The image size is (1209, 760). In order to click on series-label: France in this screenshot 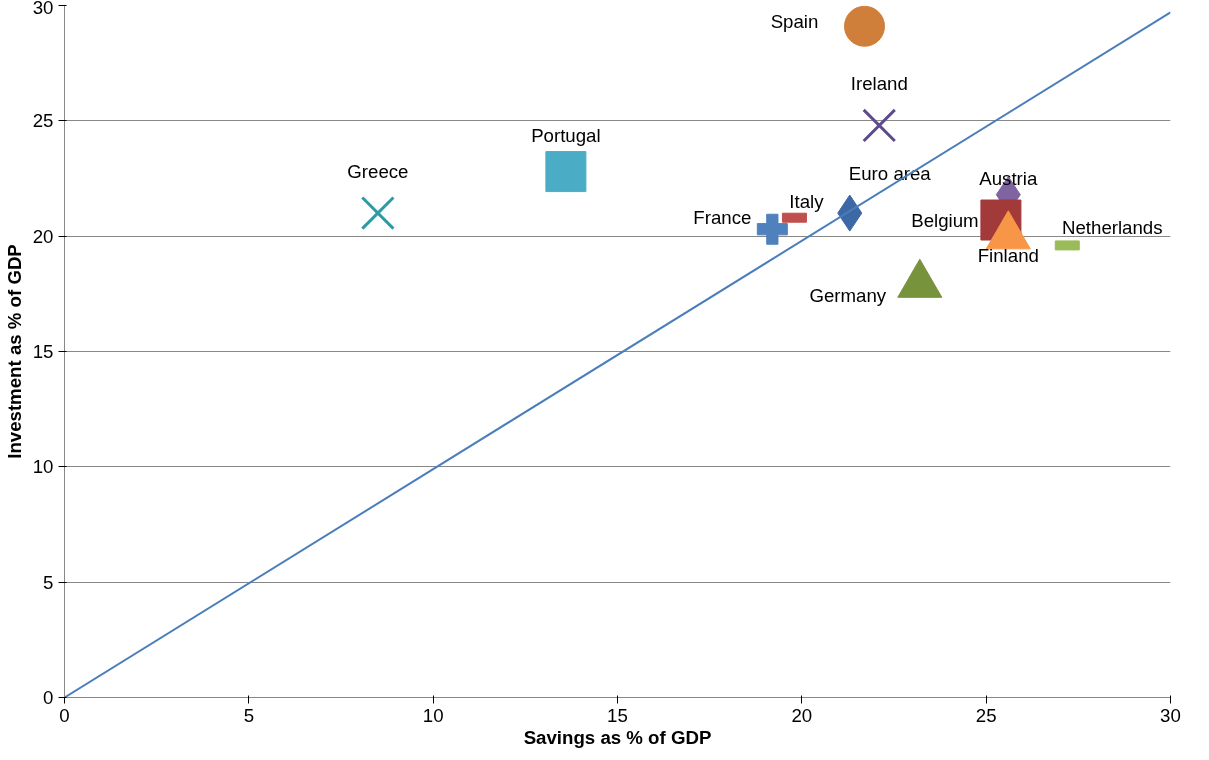, I will do `click(722, 217)`.